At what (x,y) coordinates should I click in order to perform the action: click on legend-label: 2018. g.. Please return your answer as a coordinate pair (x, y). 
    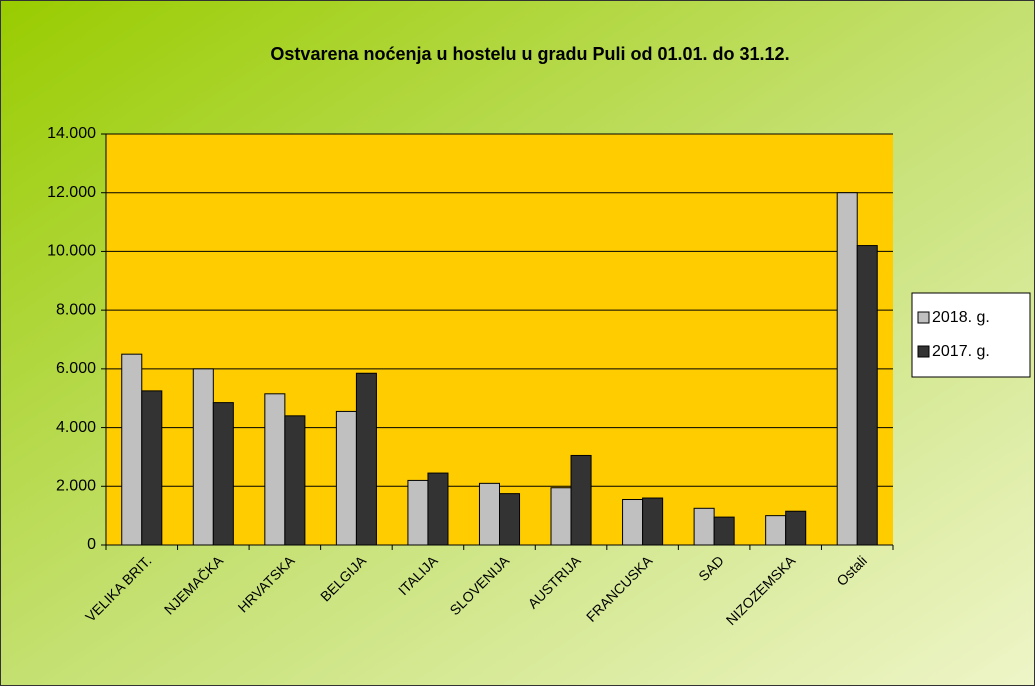
    Looking at the image, I should click on (961, 317).